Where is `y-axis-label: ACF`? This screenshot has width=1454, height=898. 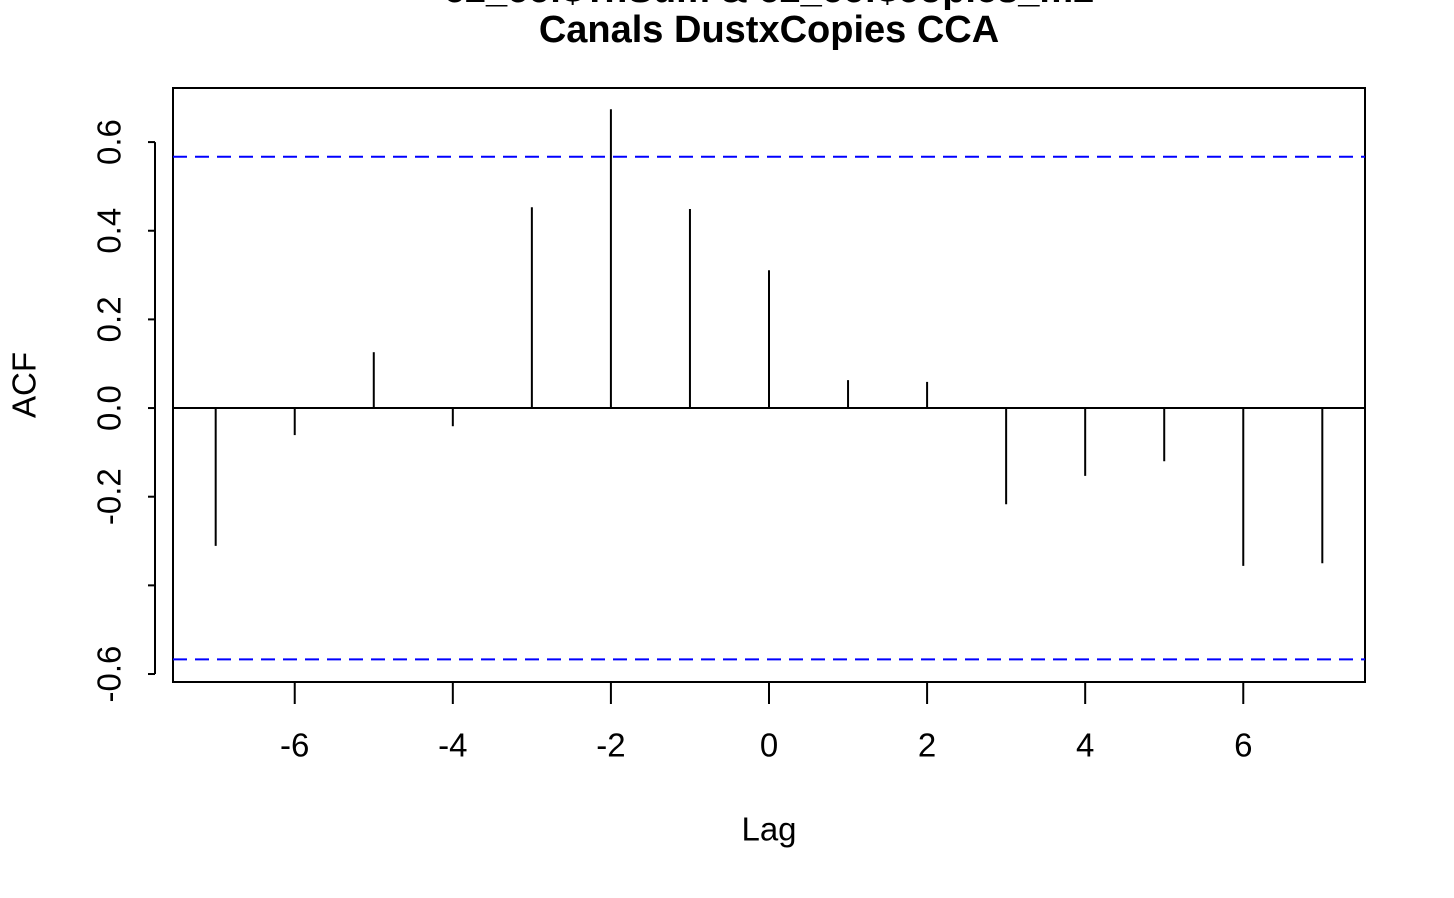 y-axis-label: ACF is located at coordinates (24, 385).